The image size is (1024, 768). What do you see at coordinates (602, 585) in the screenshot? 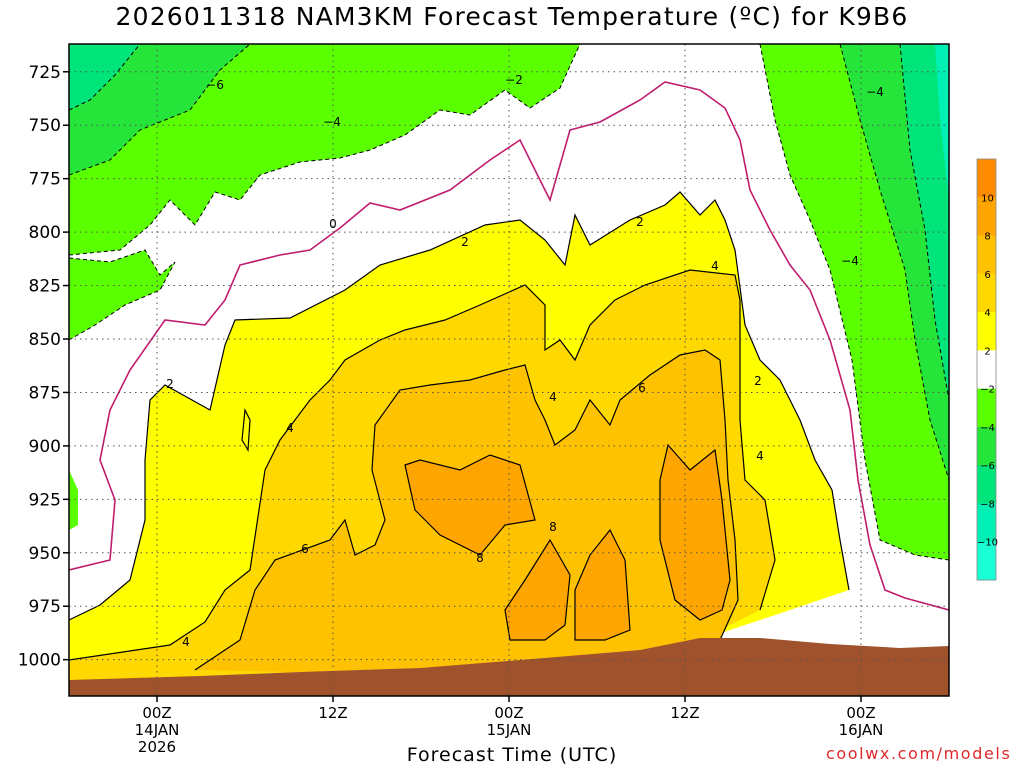
I see `region-warm-8c` at bounding box center [602, 585].